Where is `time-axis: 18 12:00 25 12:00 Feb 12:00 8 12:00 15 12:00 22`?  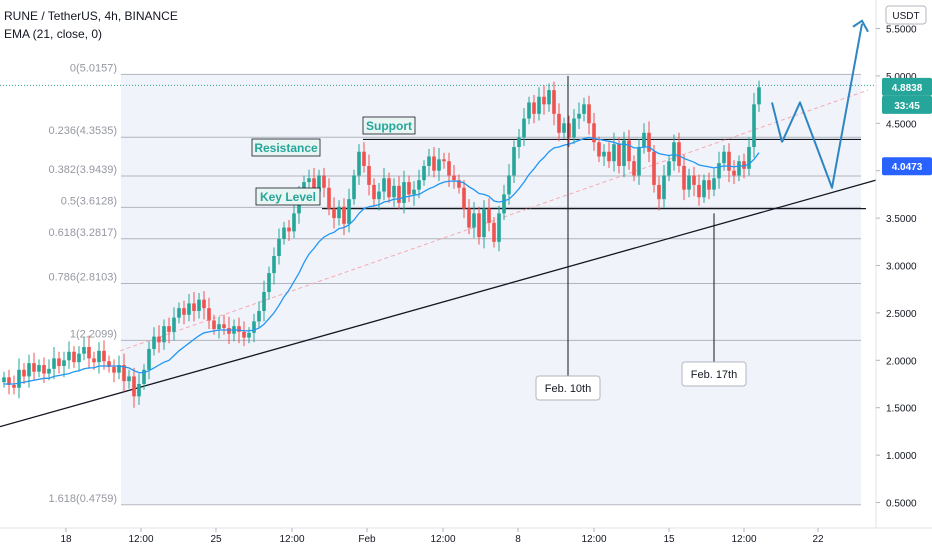
time-axis: 18 12:00 25 12:00 Feb 12:00 8 12:00 15 12:00 22 is located at coordinates (442, 536).